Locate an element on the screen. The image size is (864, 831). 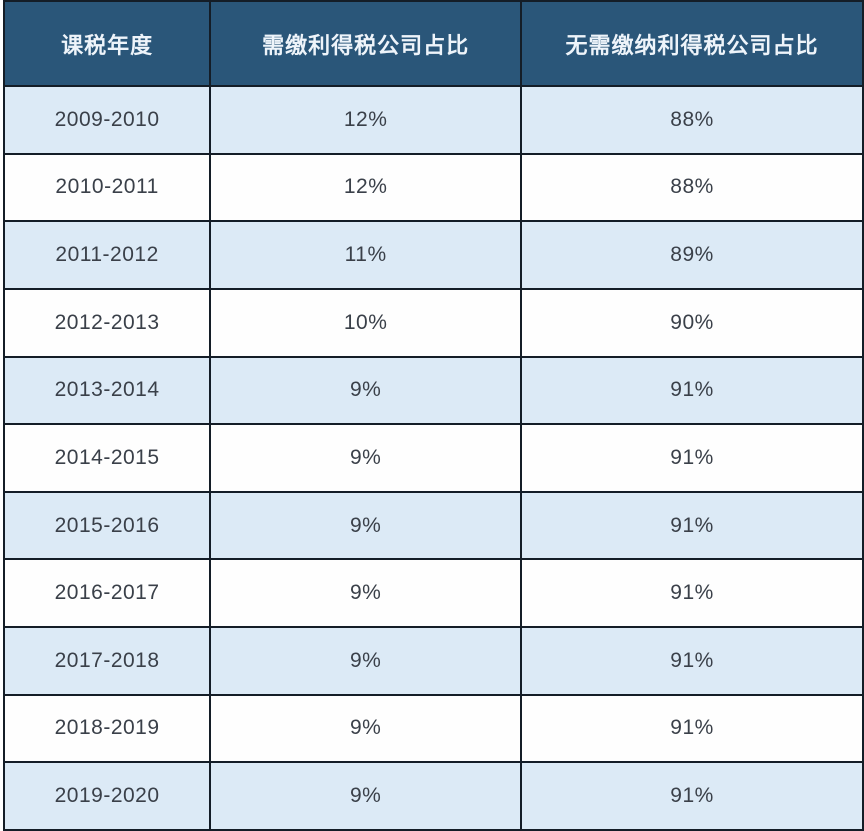
table-row: 2016-2017 9% 91% is located at coordinates (433, 593).